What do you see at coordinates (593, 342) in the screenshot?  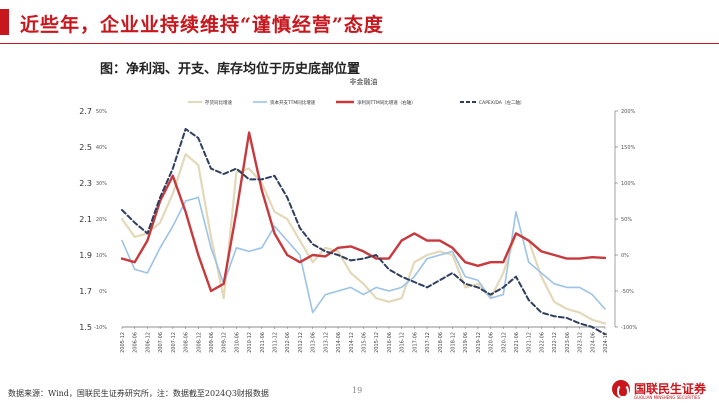 I see `x-tick-label: 2024-06` at bounding box center [593, 342].